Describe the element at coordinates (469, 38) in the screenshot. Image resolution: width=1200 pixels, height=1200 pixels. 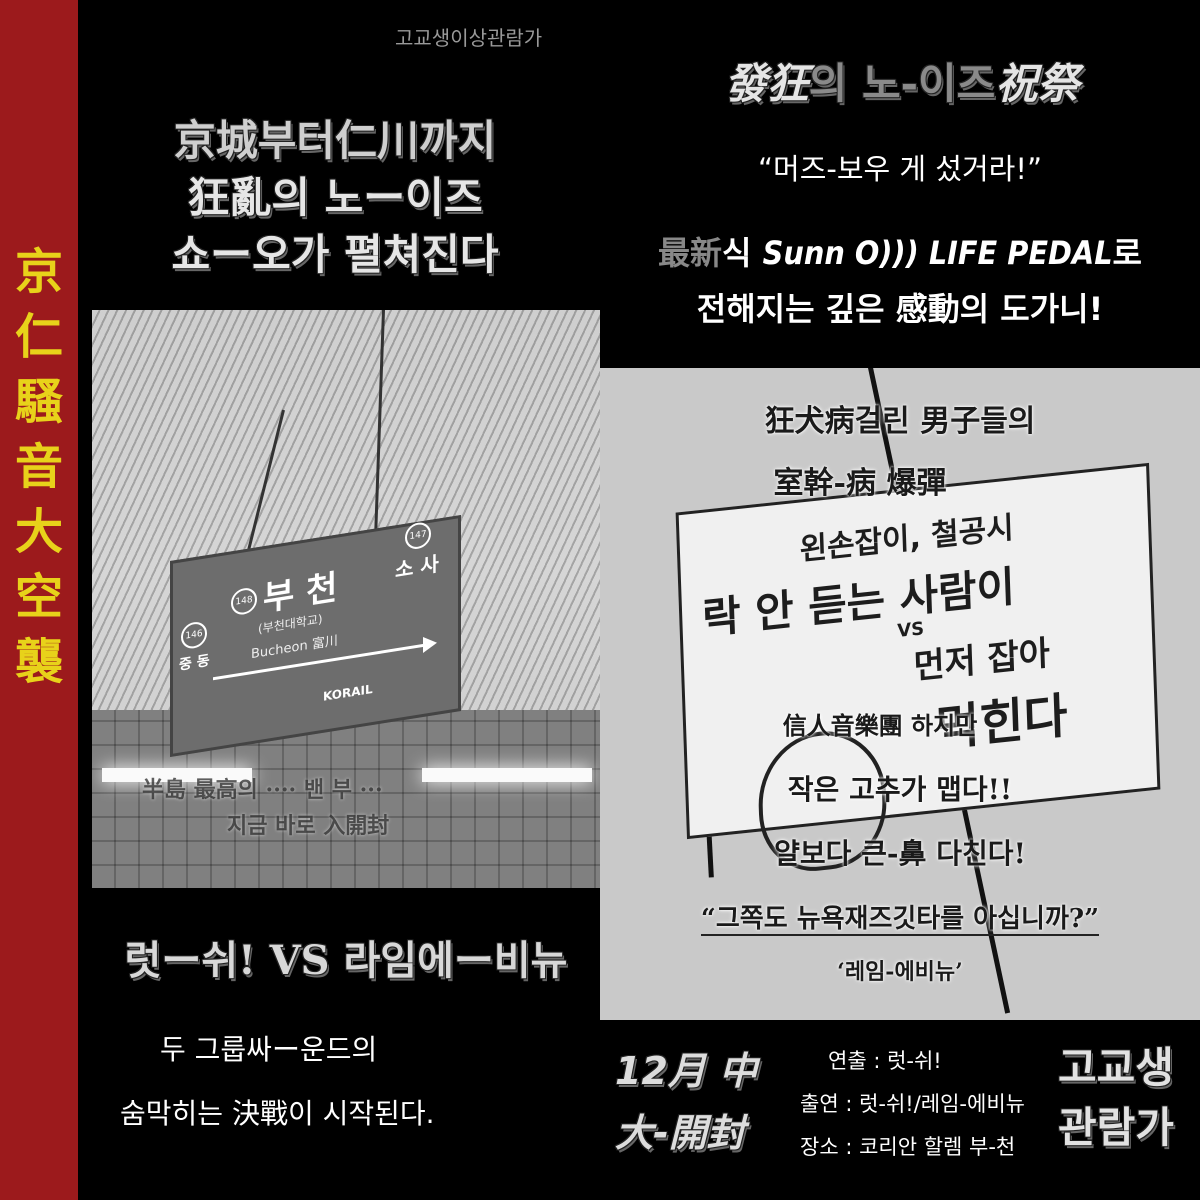
I see `rating-watermark: 고교생이상관람가` at that location.